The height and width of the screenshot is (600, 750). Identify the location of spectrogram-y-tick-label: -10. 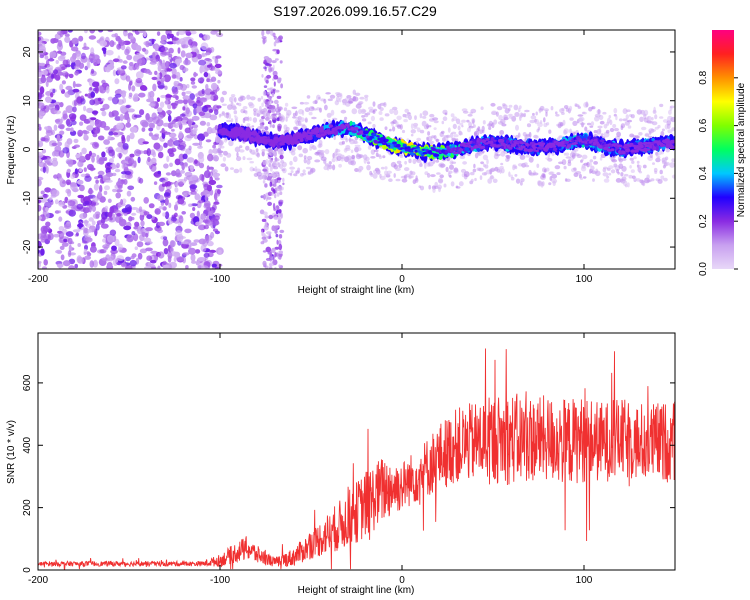
(27, 198).